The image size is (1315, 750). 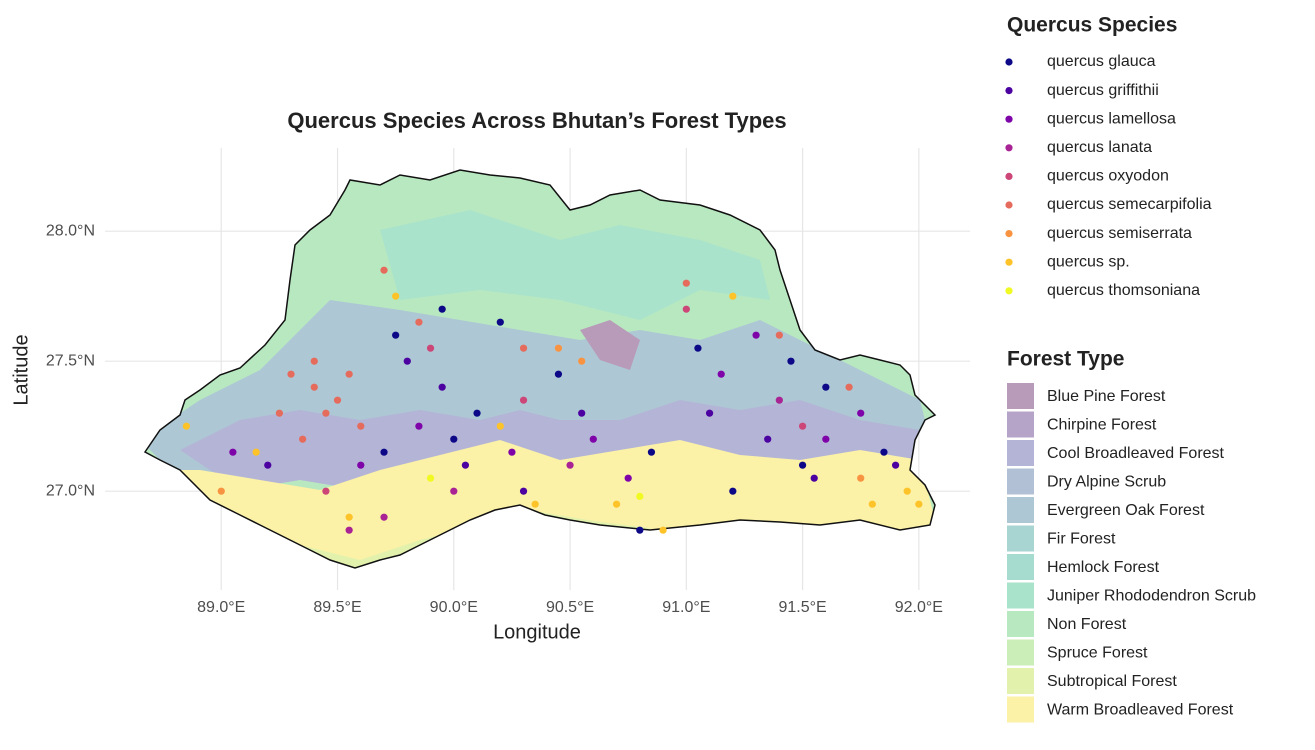 I want to click on x-tick-label: 89.5°E, so click(x=337, y=607).